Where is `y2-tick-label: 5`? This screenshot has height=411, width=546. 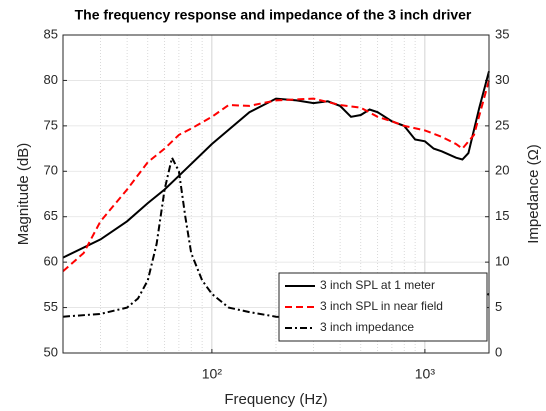 y2-tick-label: 5 is located at coordinates (498, 306).